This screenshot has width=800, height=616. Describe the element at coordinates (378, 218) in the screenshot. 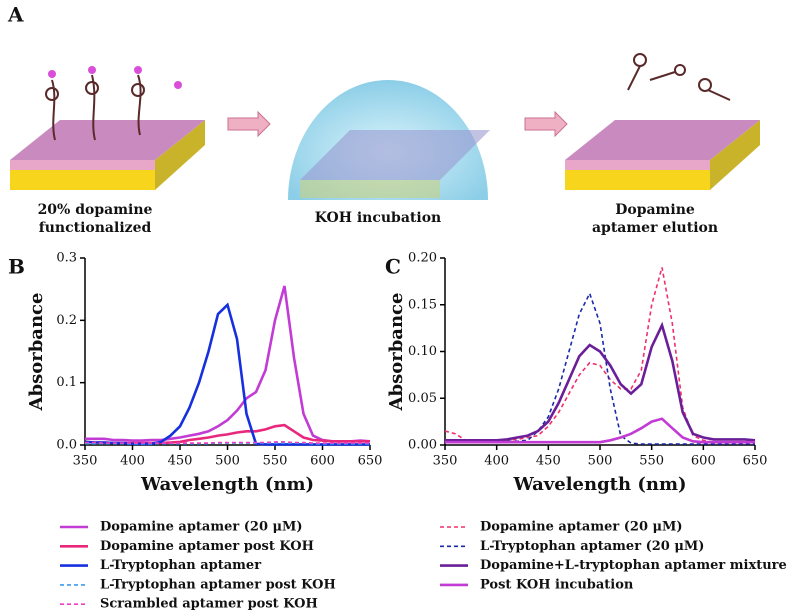

I see `step-label: KOH incubation` at that location.